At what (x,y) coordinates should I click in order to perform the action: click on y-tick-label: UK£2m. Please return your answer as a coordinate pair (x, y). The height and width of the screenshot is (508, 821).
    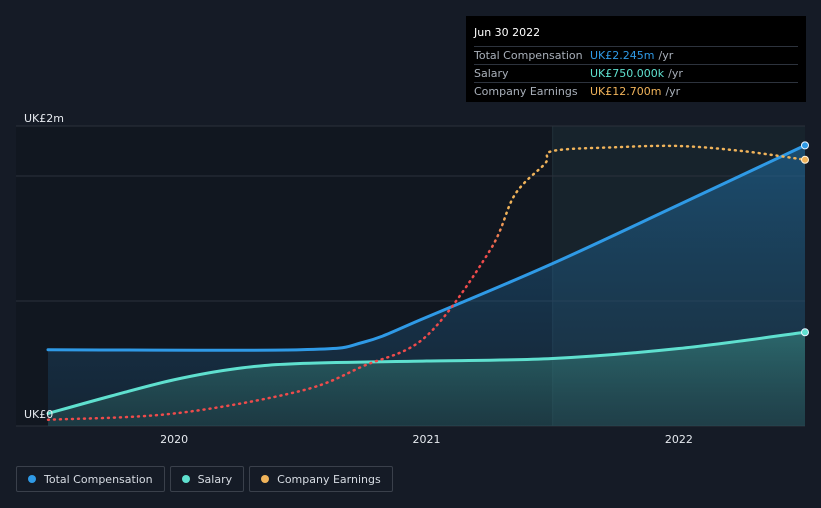
    Looking at the image, I should click on (44, 118).